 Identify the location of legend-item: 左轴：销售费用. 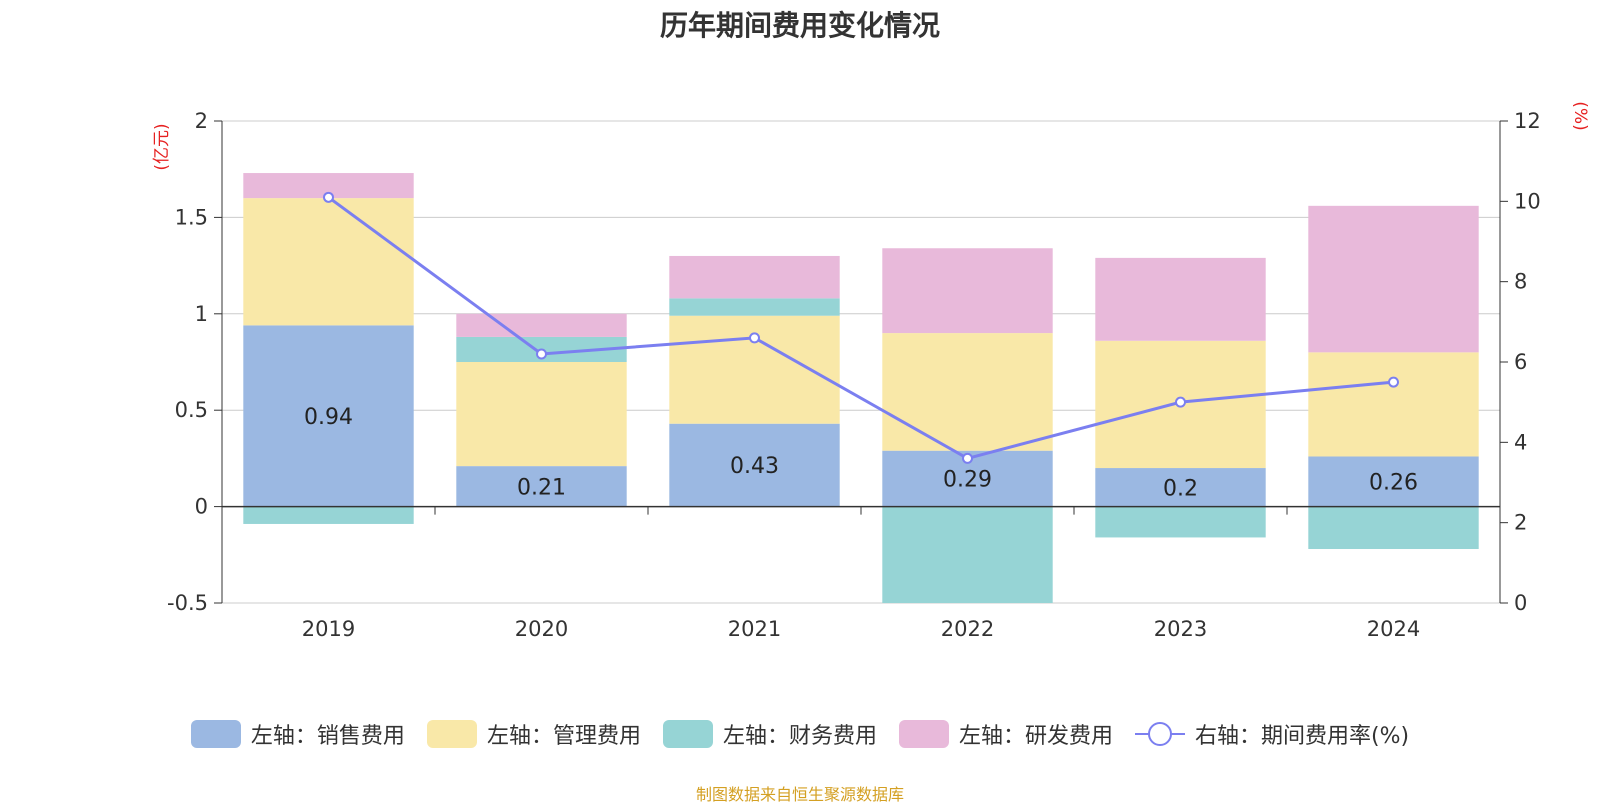
(297, 734).